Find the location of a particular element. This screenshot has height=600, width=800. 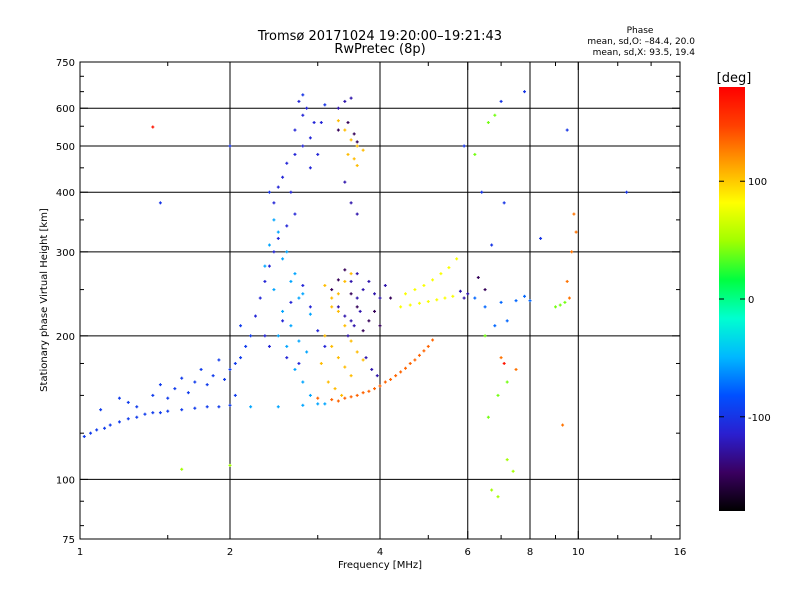

x-axis-label: Frequency [MHz] is located at coordinates (380, 565).